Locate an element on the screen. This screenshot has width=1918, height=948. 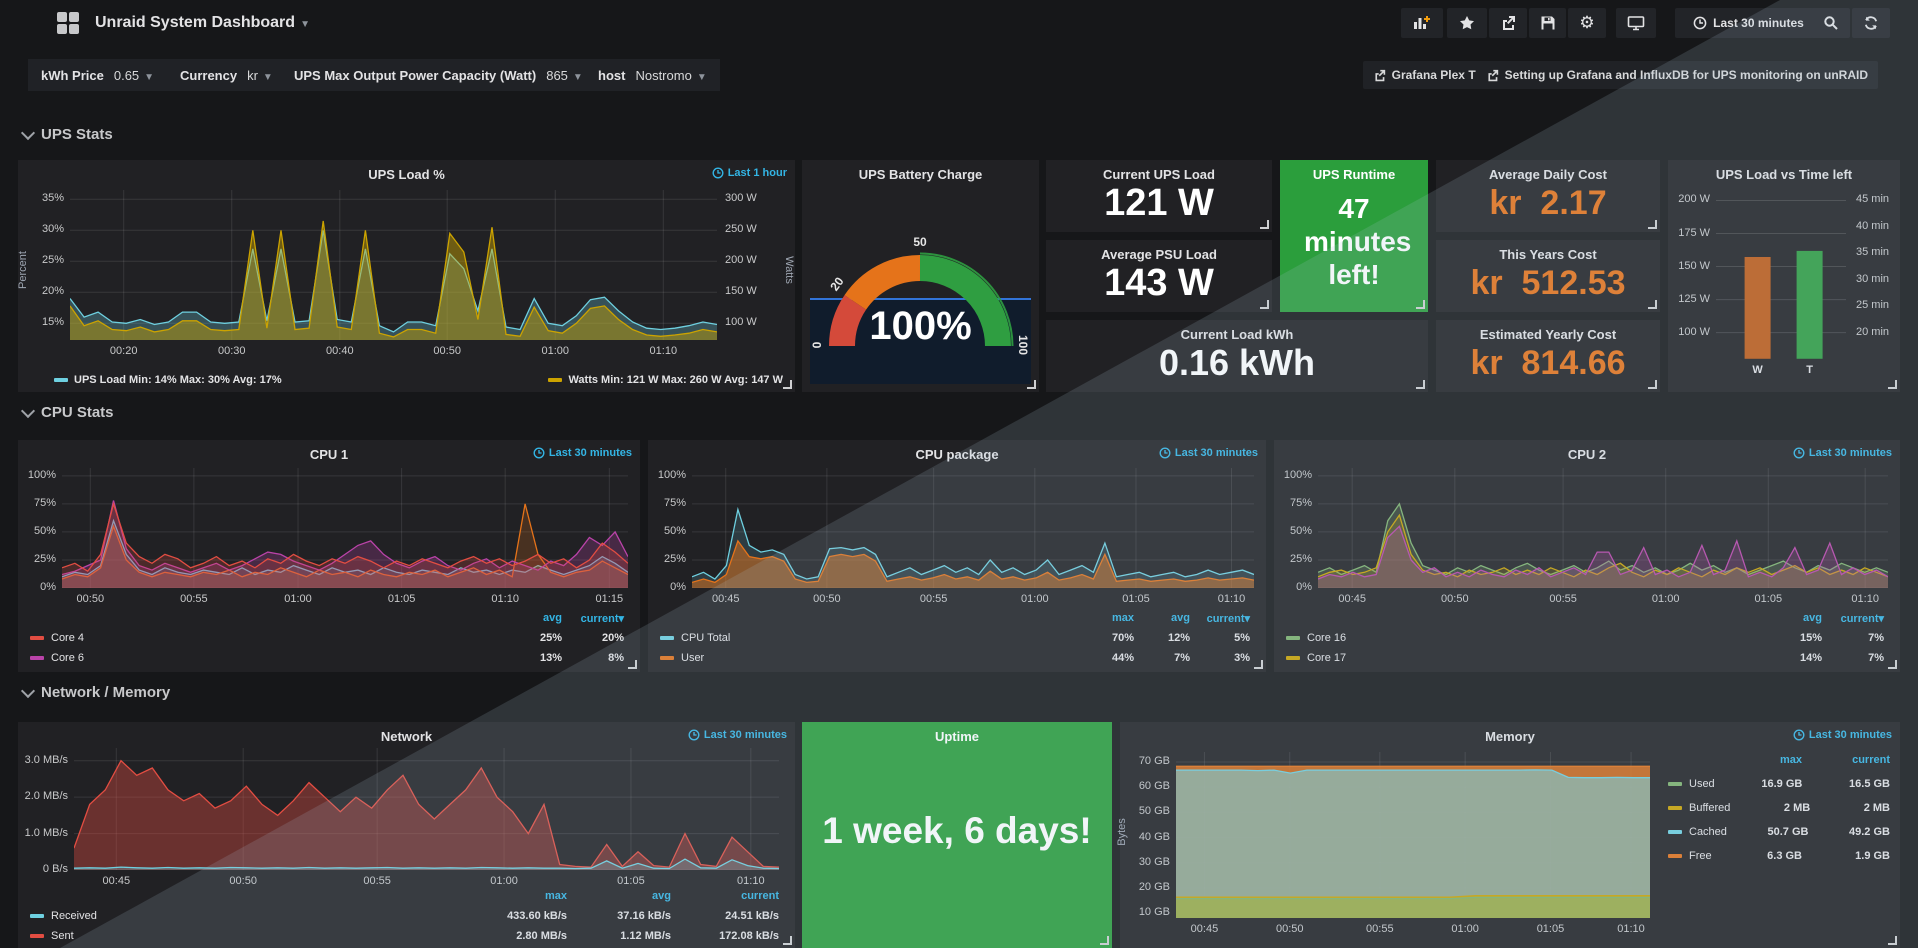
variable-kwh-price: kWh Price 0.65 ▼ is located at coordinates (98, 75).